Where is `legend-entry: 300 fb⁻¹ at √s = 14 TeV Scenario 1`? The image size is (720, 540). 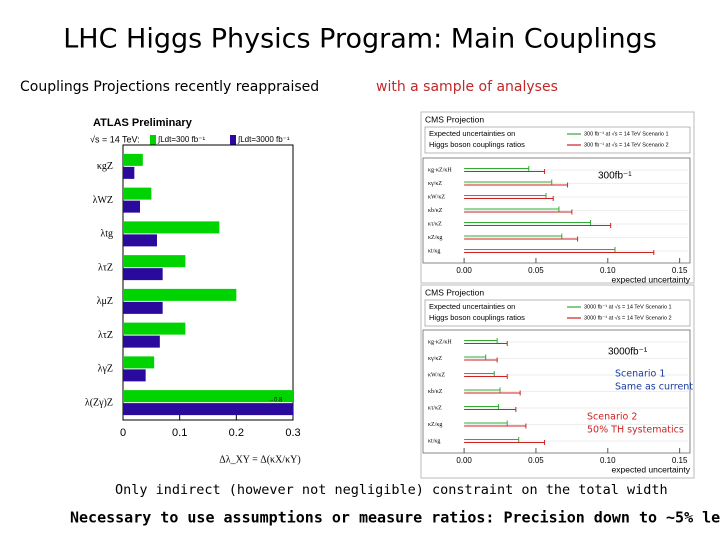
legend-entry: 300 fb⁻¹ at √s = 14 TeV Scenario 1 is located at coordinates (626, 133).